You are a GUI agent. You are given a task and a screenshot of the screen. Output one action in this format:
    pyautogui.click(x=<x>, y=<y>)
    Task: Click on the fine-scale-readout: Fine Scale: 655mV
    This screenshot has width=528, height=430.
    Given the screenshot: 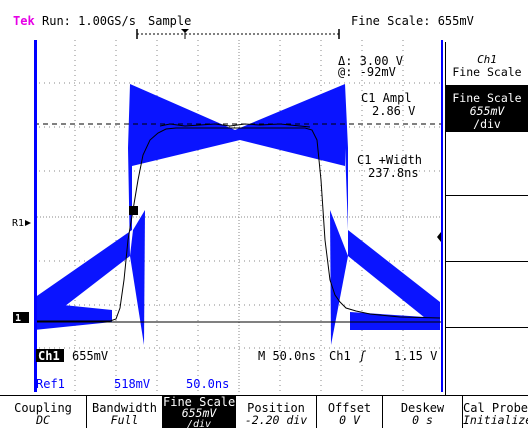 What is the action you would take?
    pyautogui.click(x=412, y=21)
    